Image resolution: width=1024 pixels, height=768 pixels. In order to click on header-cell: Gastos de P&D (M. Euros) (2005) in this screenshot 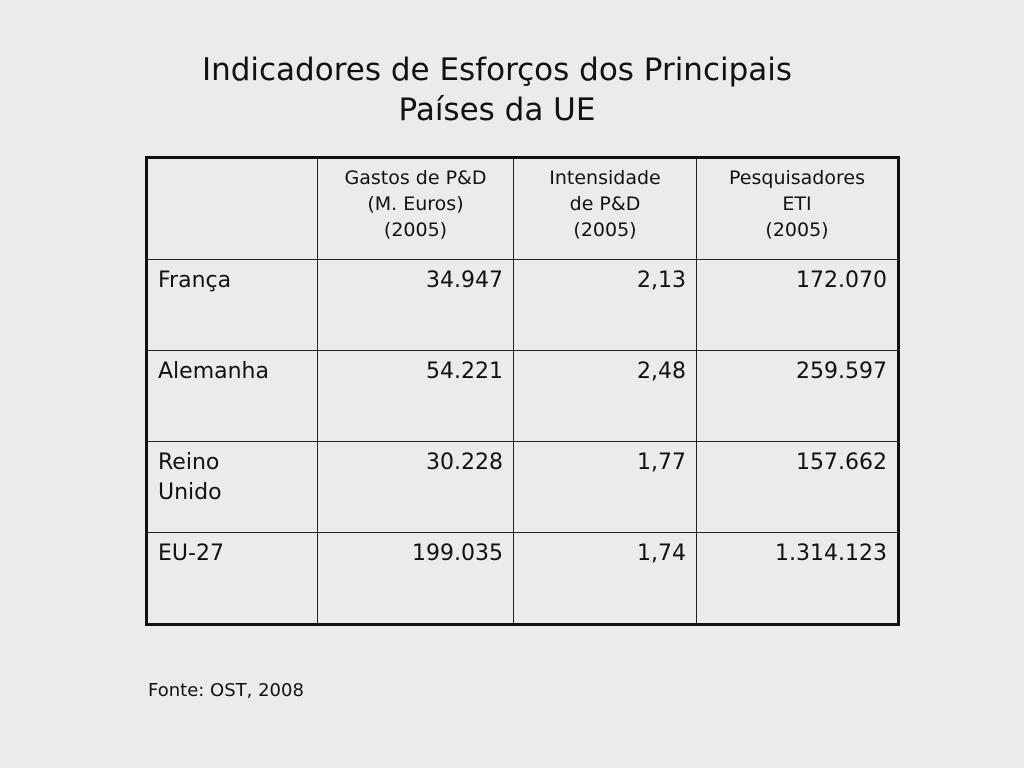, I will do `click(415, 208)`.